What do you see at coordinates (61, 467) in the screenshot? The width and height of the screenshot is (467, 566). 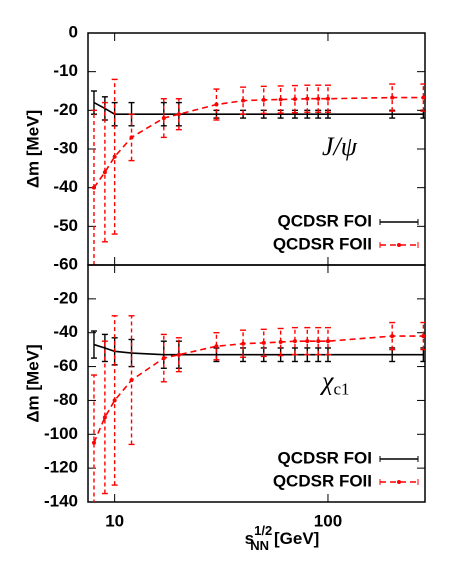 I see `y-tick-label: -120` at bounding box center [61, 467].